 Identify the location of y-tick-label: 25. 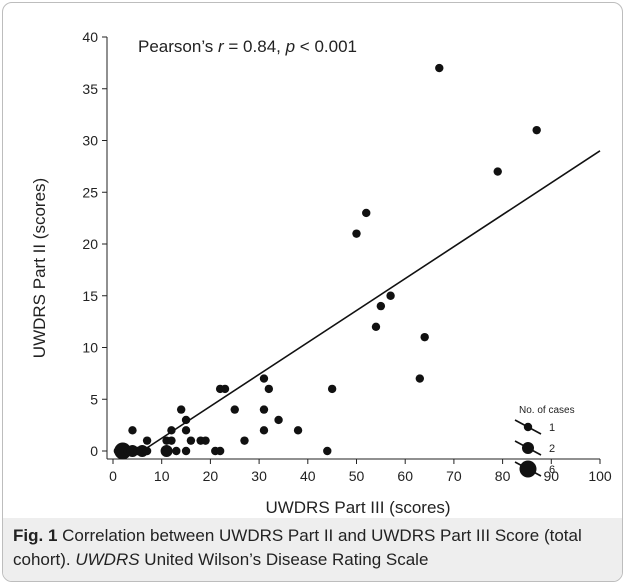
(90, 192).